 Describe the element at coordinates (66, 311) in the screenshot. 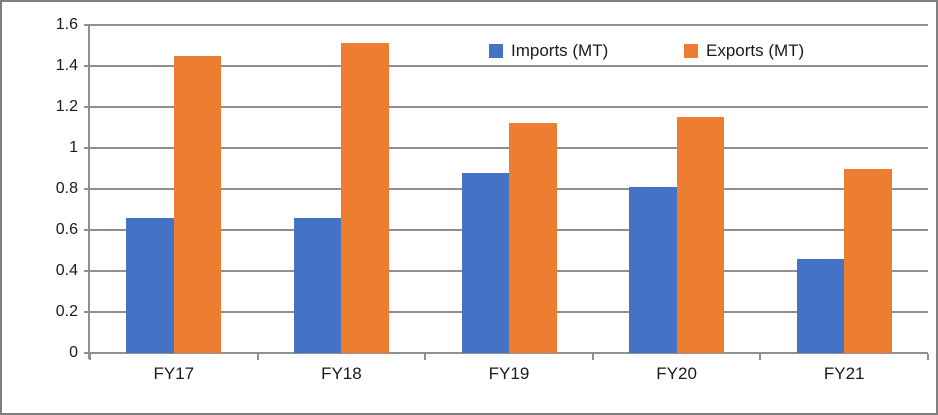

I see `y-axis-label: 0.2` at that location.